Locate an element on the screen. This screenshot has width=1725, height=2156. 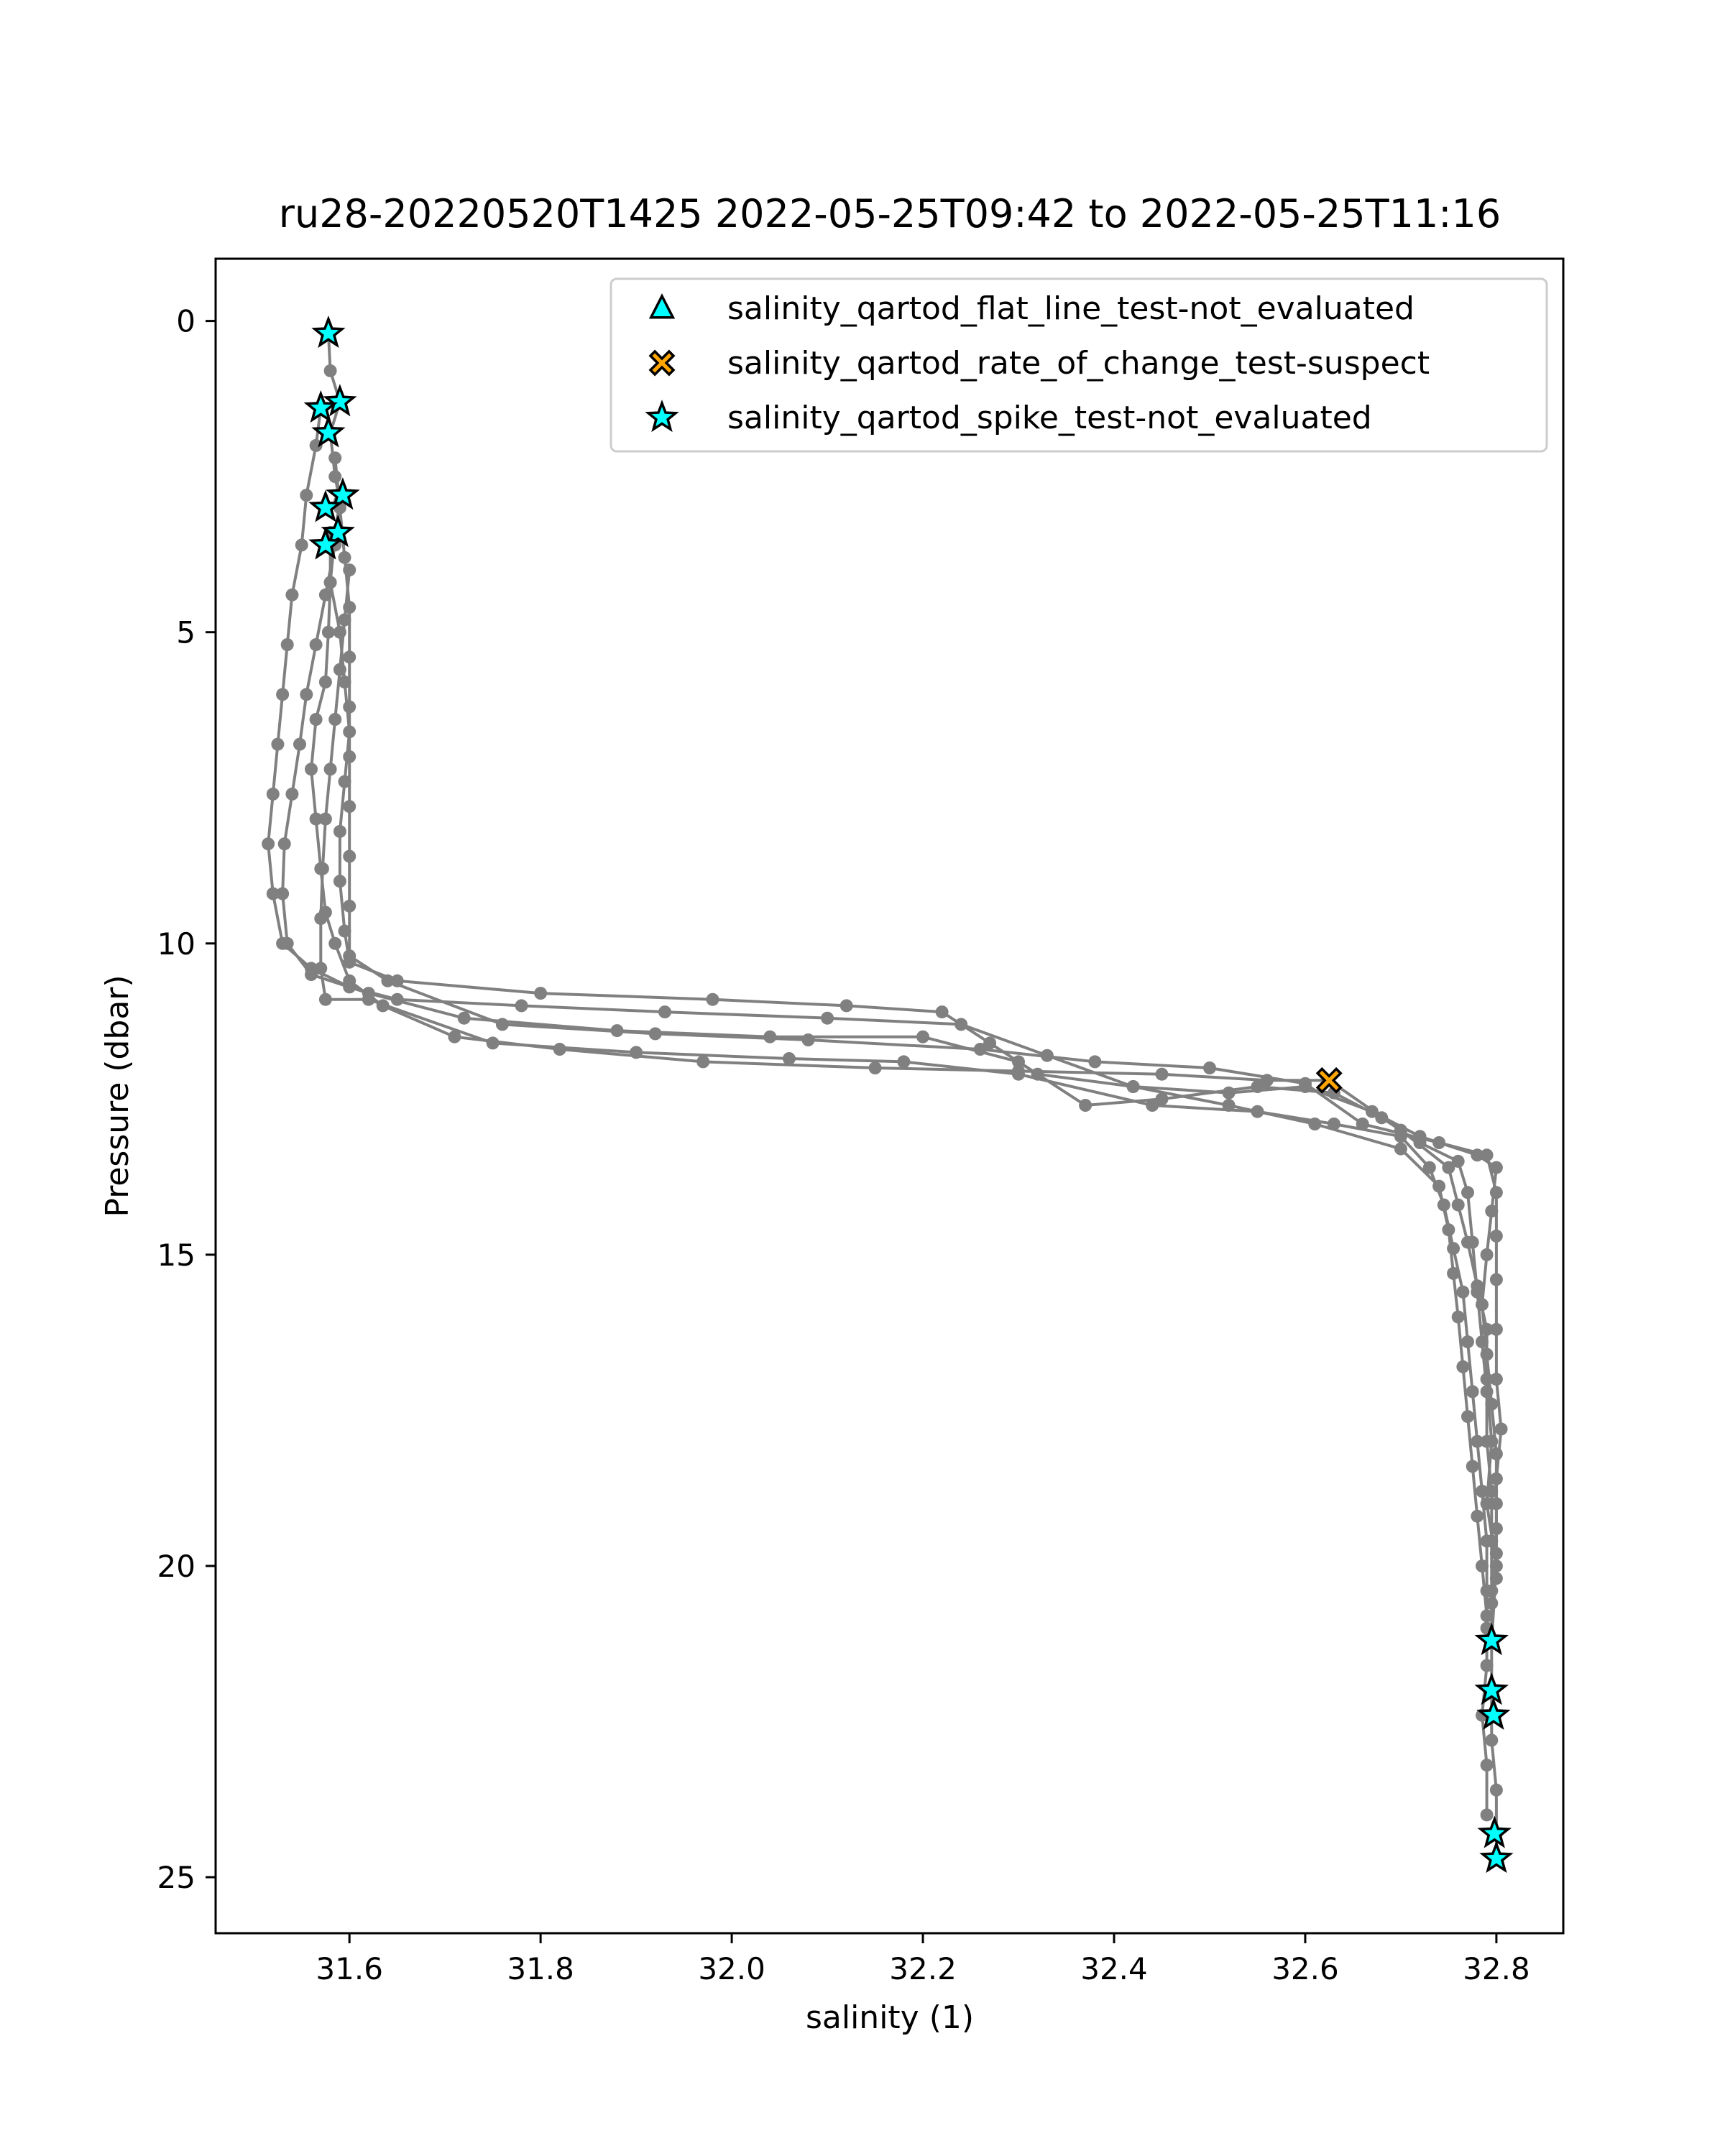
legend-marker-spike is located at coordinates (662, 417).